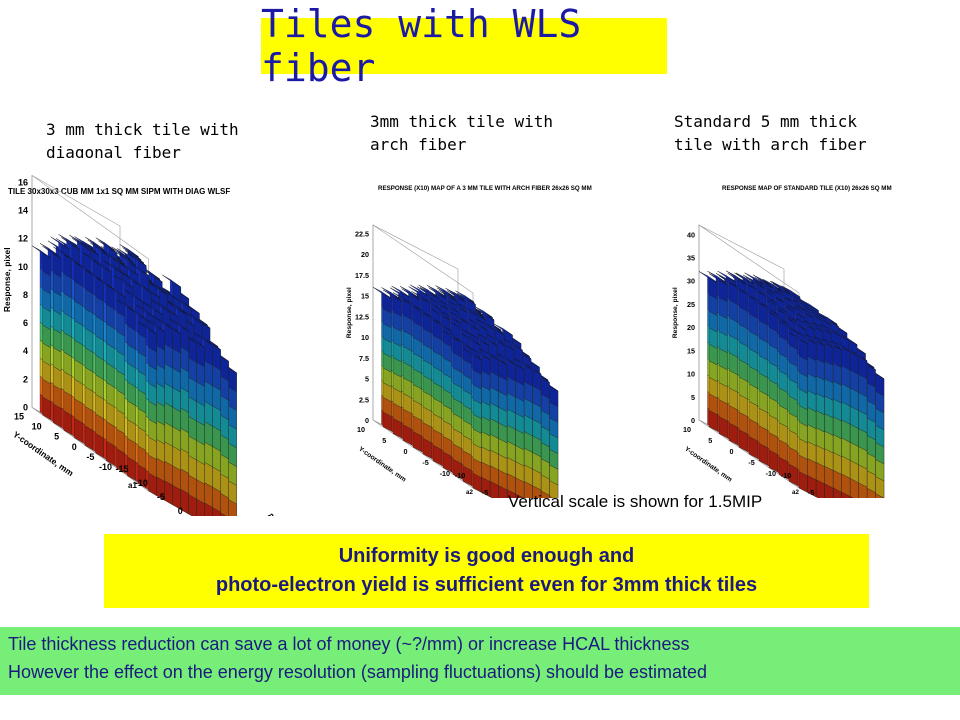 The width and height of the screenshot is (960, 720). What do you see at coordinates (364, 399) in the screenshot?
I see `z-tick-label: 2.5` at bounding box center [364, 399].